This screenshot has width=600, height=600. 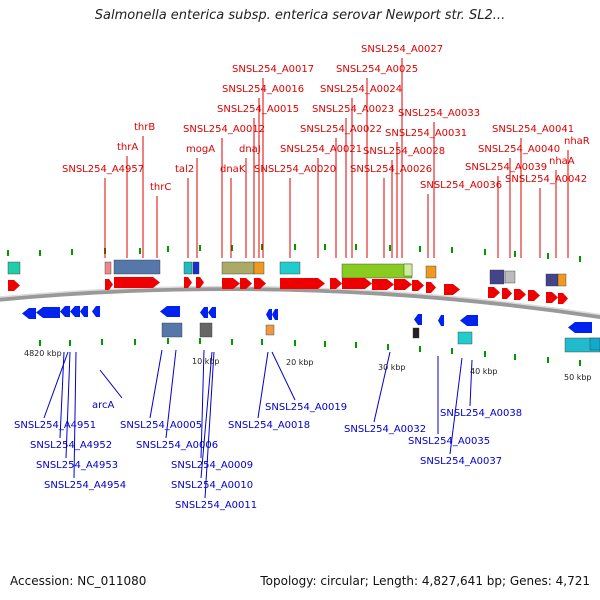 What do you see at coordinates (546, 179) in the screenshot?
I see `top-gene-label: SNSL254_A0042` at bounding box center [546, 179].